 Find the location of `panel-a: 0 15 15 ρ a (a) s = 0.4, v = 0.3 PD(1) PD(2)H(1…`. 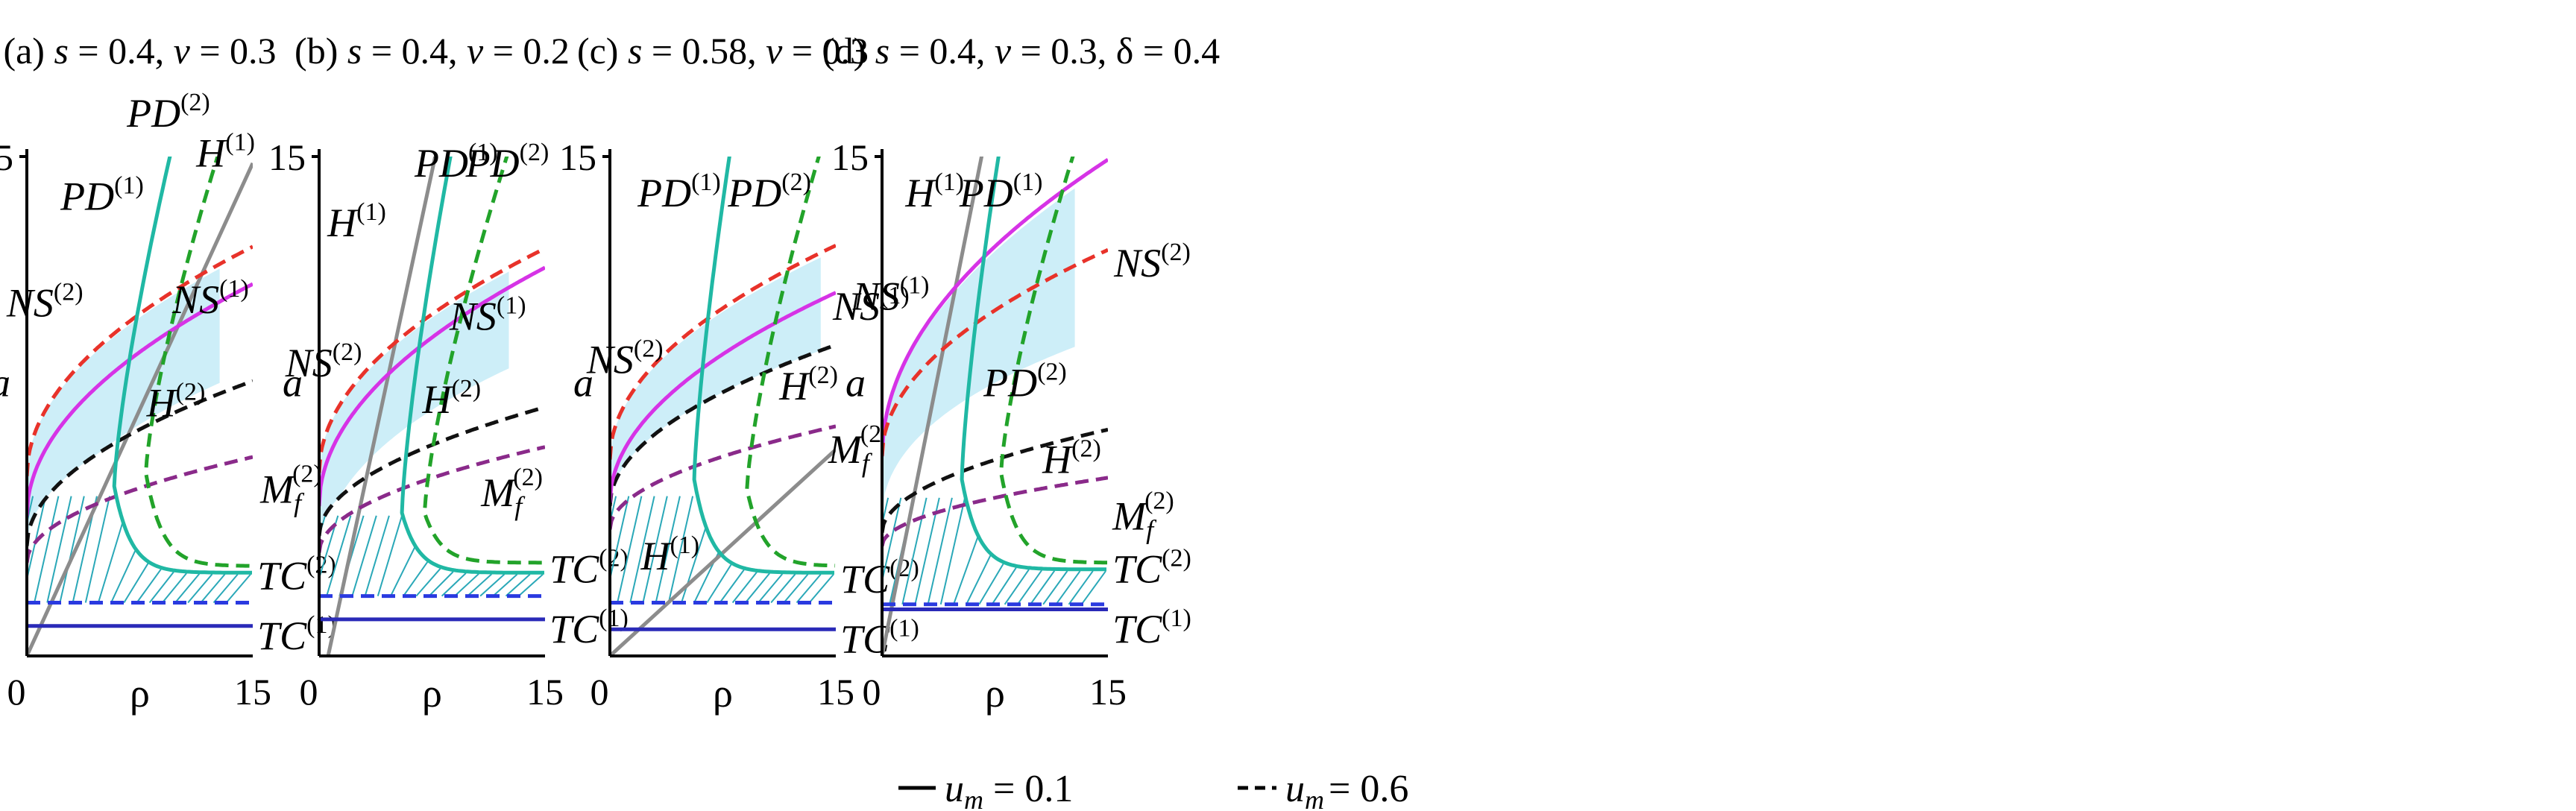

panel-a: 0 15 15 ρ a (a) s = 0.4, v = 0.3 PD(1) PD(2)H(1… is located at coordinates (168, 373).